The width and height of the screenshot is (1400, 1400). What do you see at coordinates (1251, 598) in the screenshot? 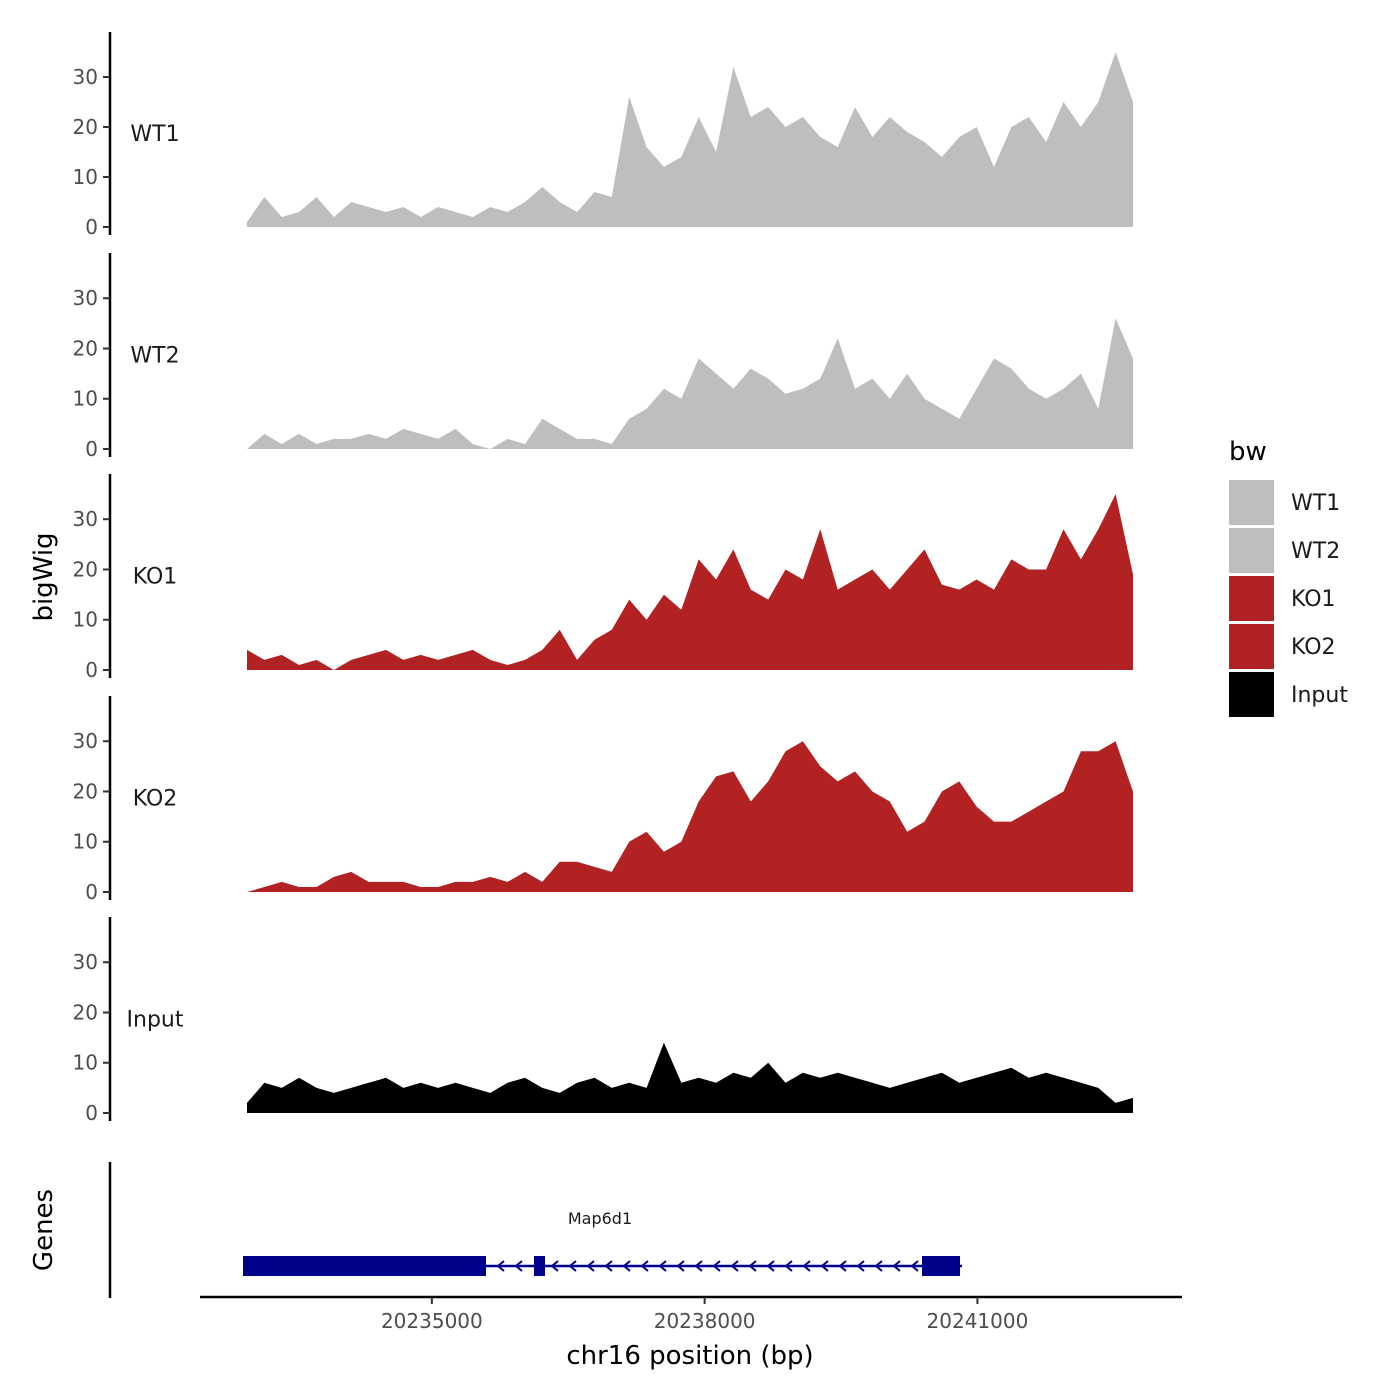
I see `legend-swatch-ko1` at bounding box center [1251, 598].